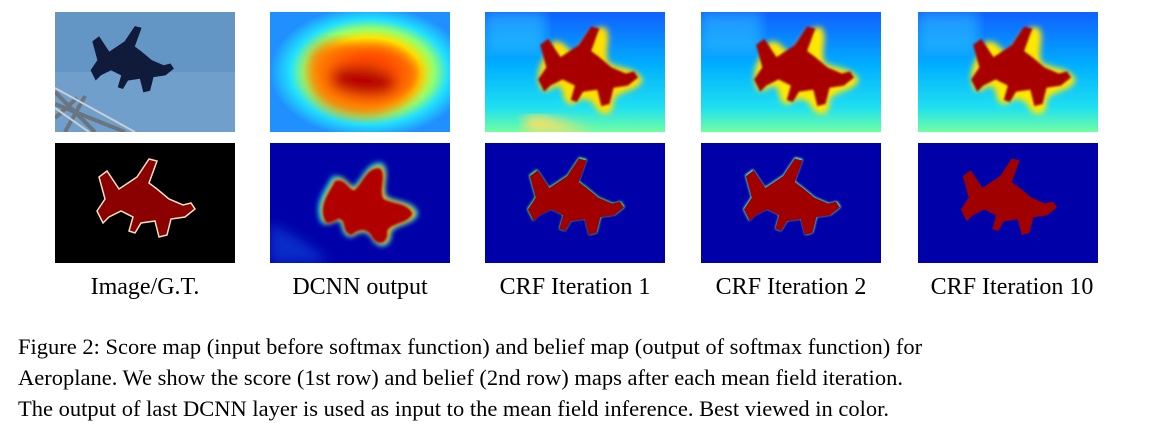 Image resolution: width=1154 pixels, height=430 pixels. Describe the element at coordinates (1008, 72) in the screenshot. I see `crf-iter10-score-map` at that location.